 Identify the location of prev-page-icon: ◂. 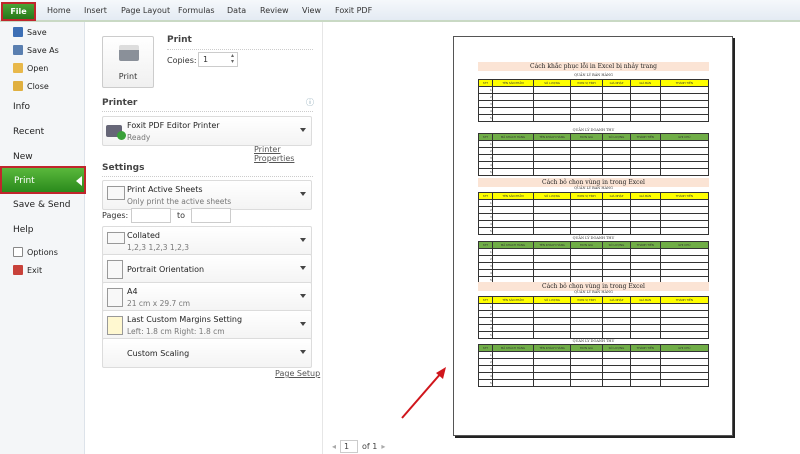
(334, 446).